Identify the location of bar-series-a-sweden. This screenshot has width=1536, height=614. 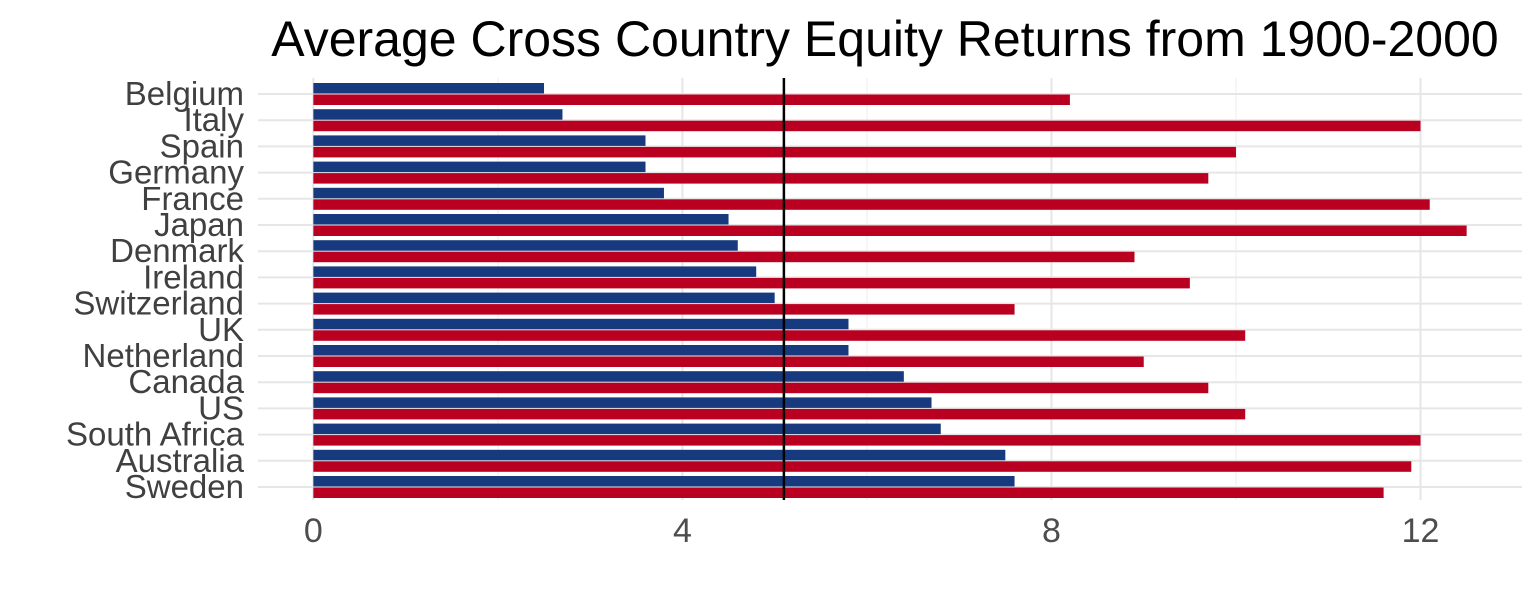
(664, 481).